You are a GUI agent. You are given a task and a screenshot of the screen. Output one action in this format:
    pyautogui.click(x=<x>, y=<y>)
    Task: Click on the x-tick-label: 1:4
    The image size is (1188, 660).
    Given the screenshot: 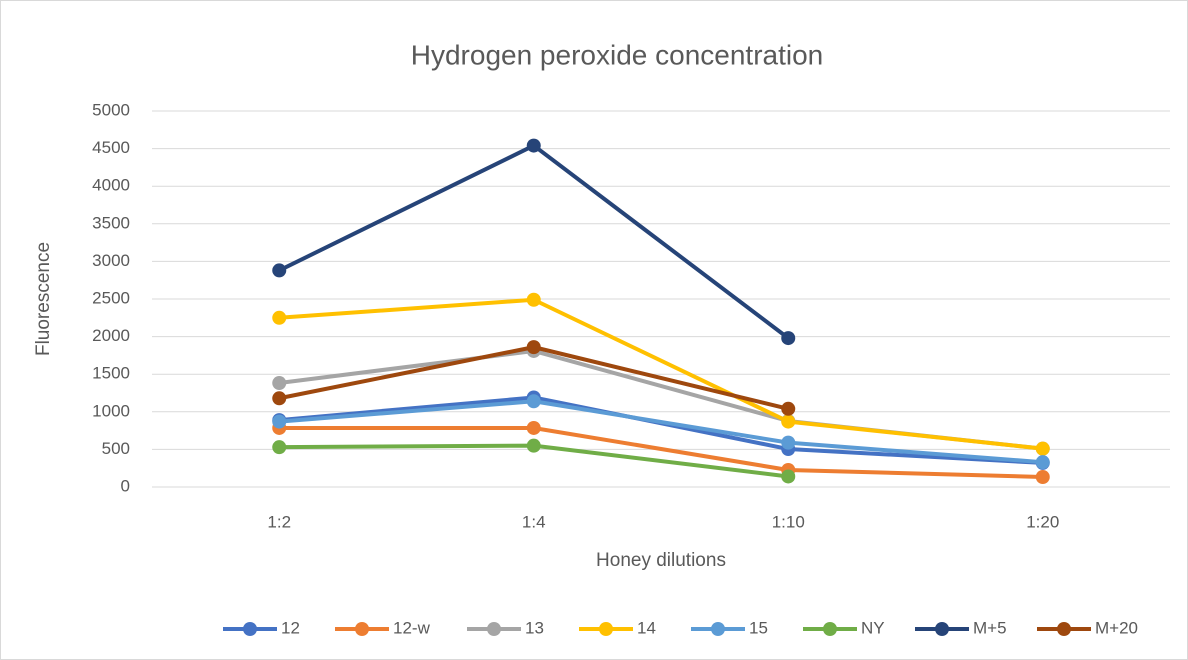 What is the action you would take?
    pyautogui.click(x=534, y=521)
    